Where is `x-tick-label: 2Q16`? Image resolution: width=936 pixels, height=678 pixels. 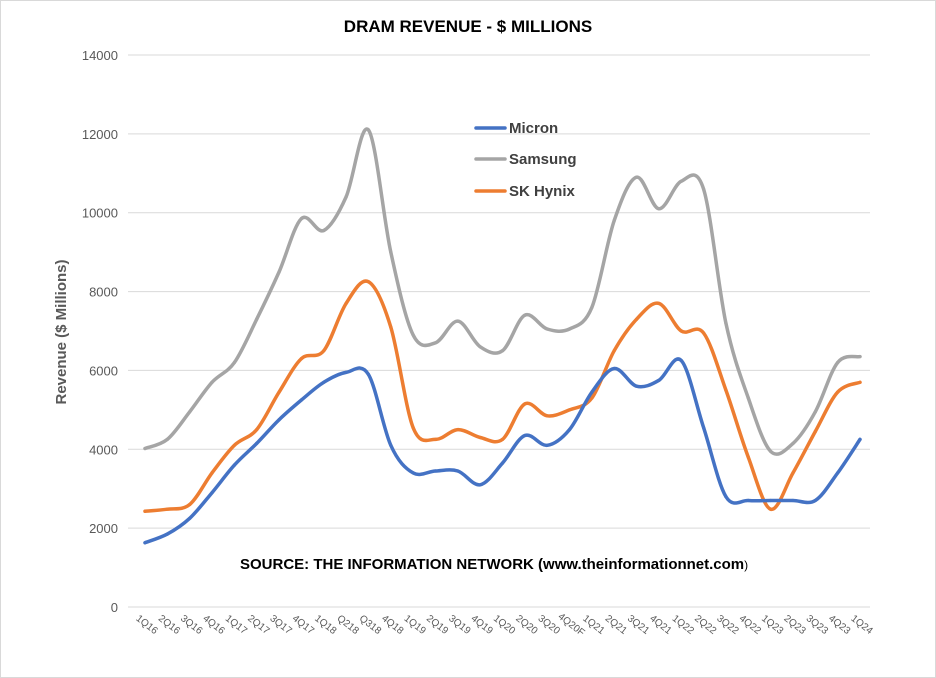
x-tick-label: 2Q16 is located at coordinates (169, 625).